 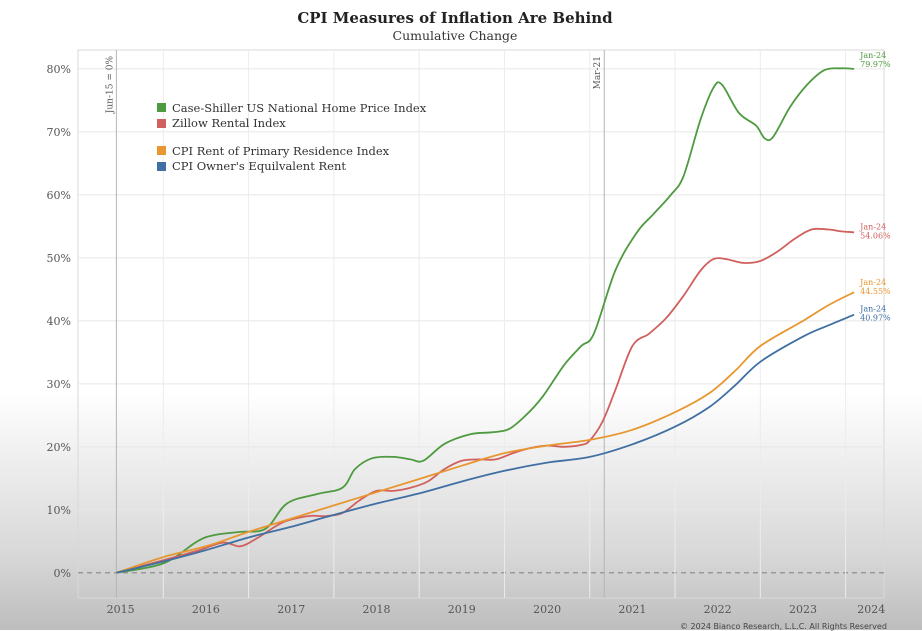 I want to click on x-tick-label: 2021, so click(x=632, y=609).